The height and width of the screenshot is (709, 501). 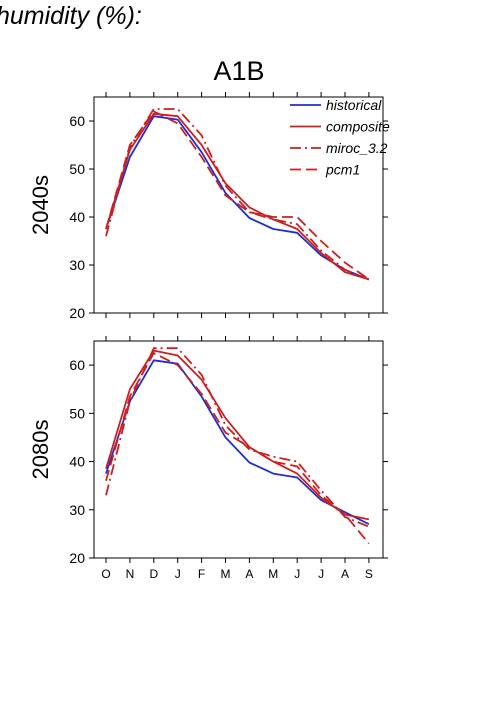 I want to click on x-tick-label: O, so click(x=105, y=574).